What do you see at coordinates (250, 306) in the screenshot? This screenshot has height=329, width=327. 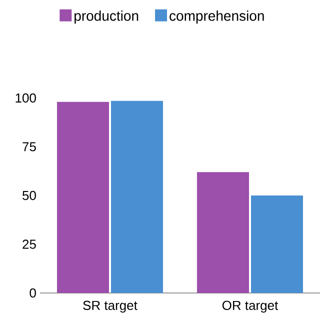 I see `x-tick-label: OR target` at bounding box center [250, 306].